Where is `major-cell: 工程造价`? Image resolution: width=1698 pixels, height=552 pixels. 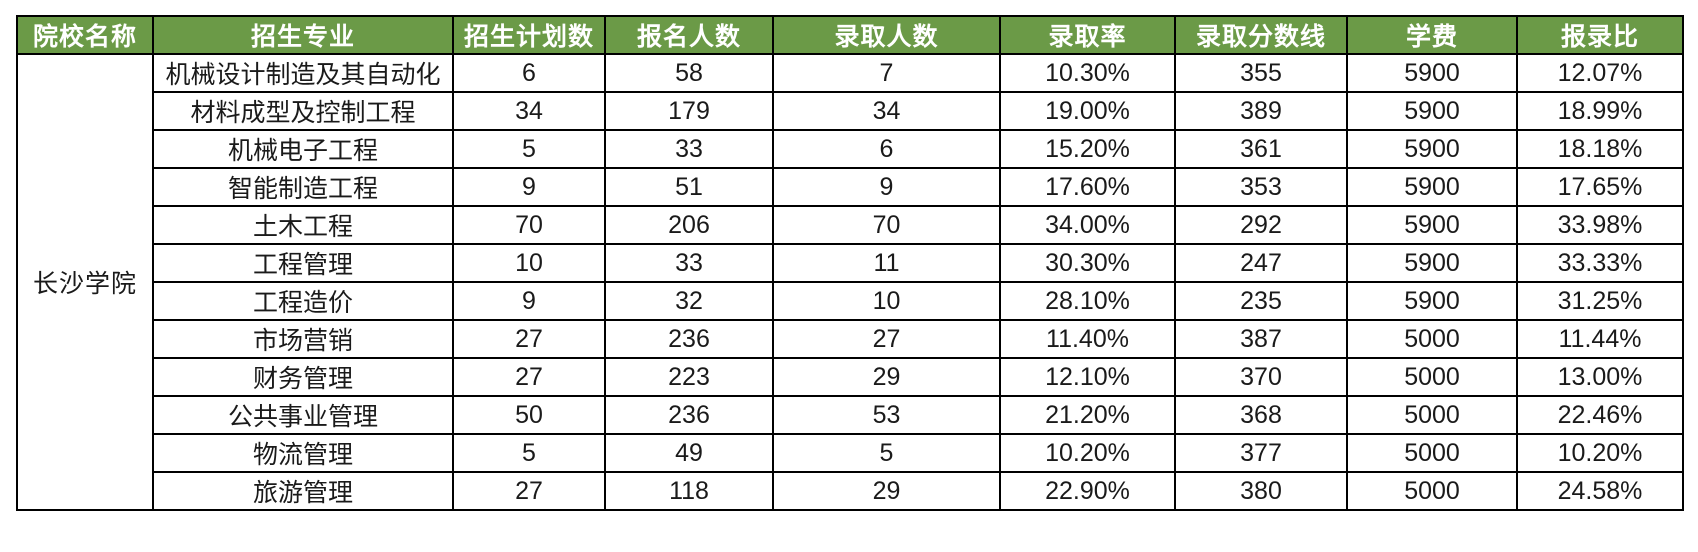 major-cell: 工程造价 is located at coordinates (303, 301).